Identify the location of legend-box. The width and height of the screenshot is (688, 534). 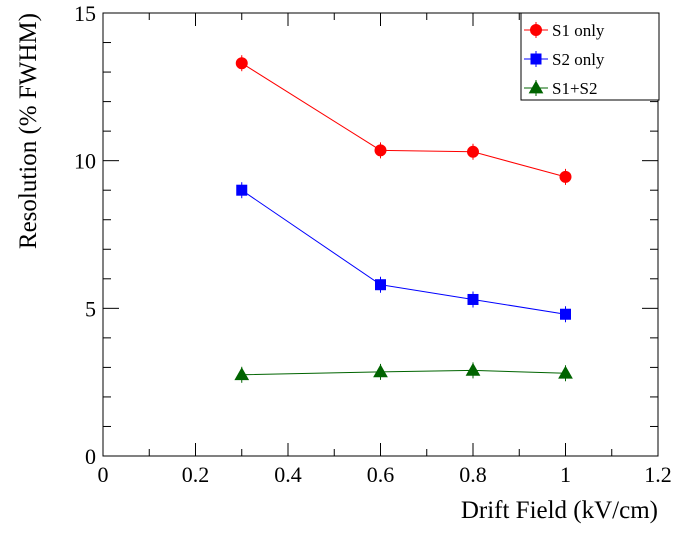
(590, 56).